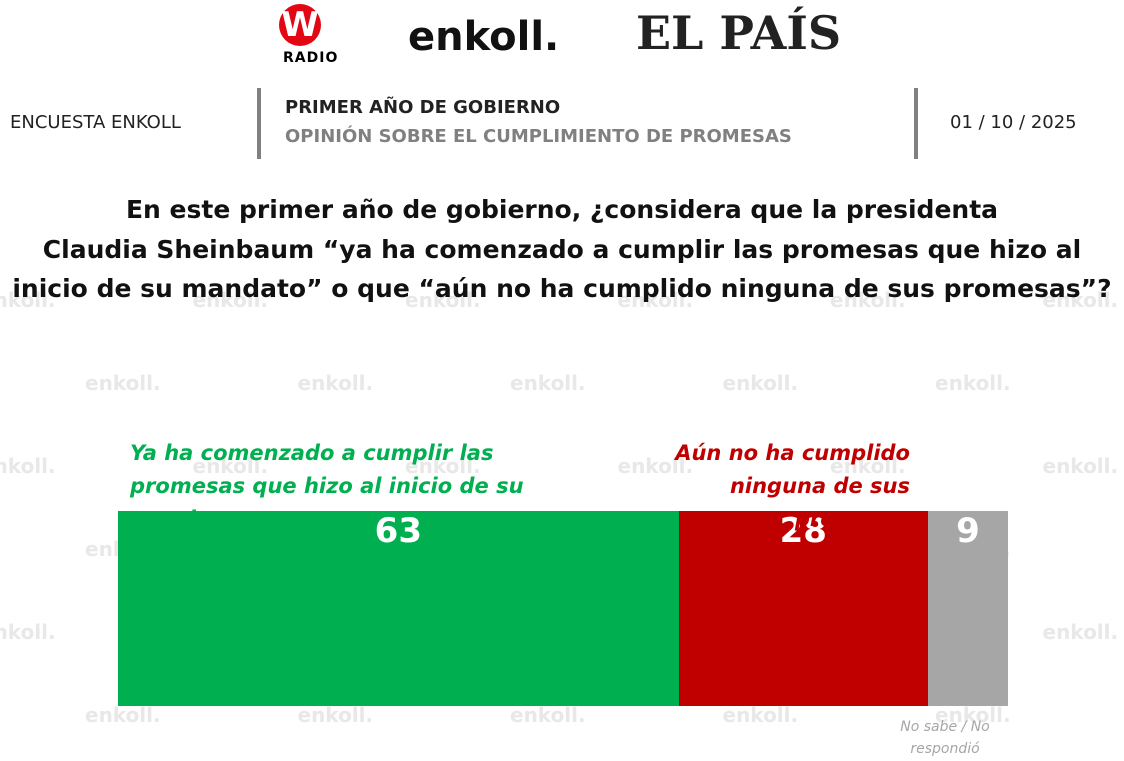  I want to click on w-radio-logo: W RADIO, so click(313, 35).